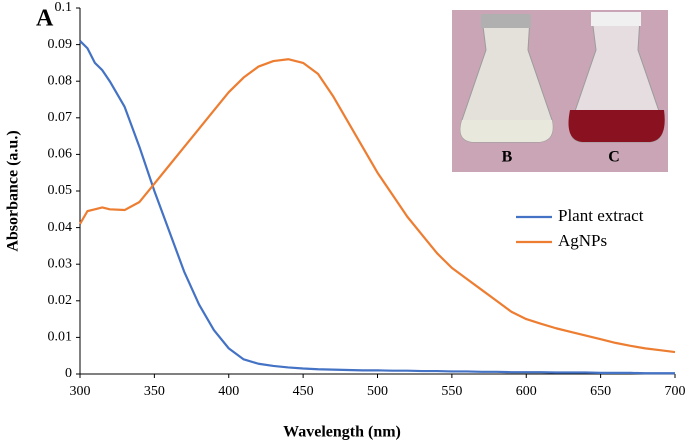 This screenshot has width=688, height=444. What do you see at coordinates (614, 157) in the screenshot?
I see `inset-label: C` at bounding box center [614, 157].